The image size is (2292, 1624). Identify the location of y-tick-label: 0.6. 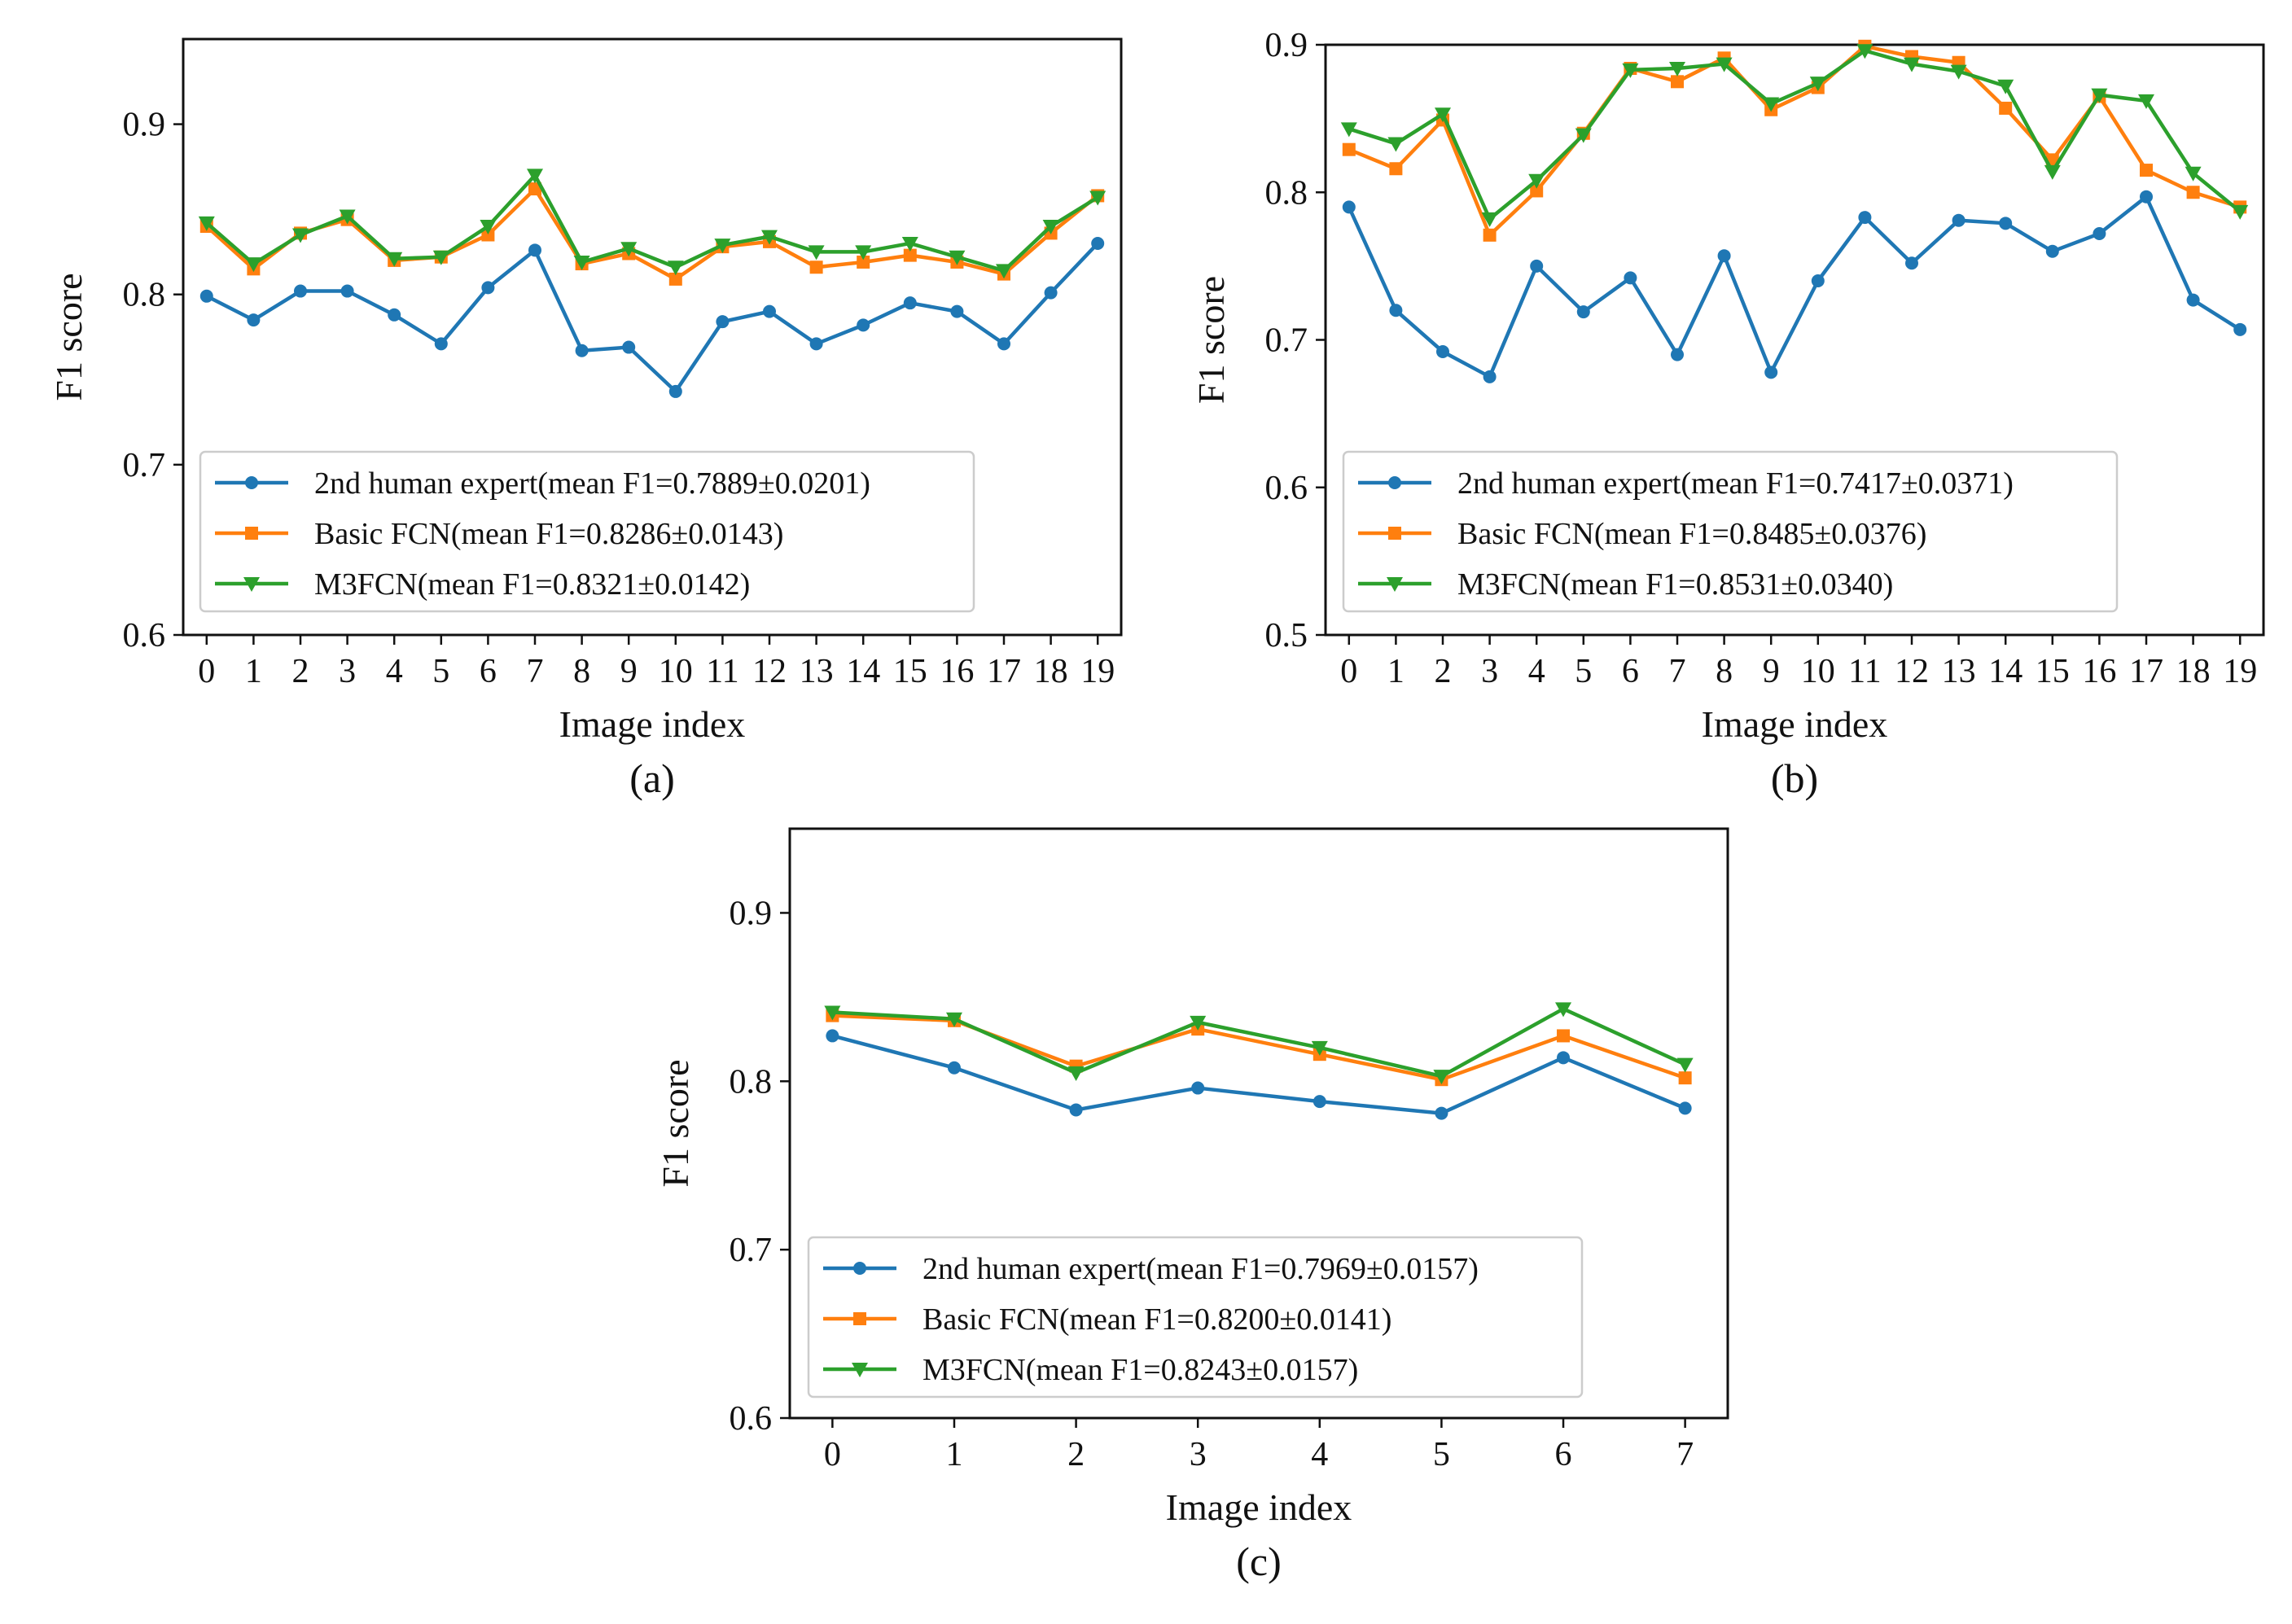
(144, 635).